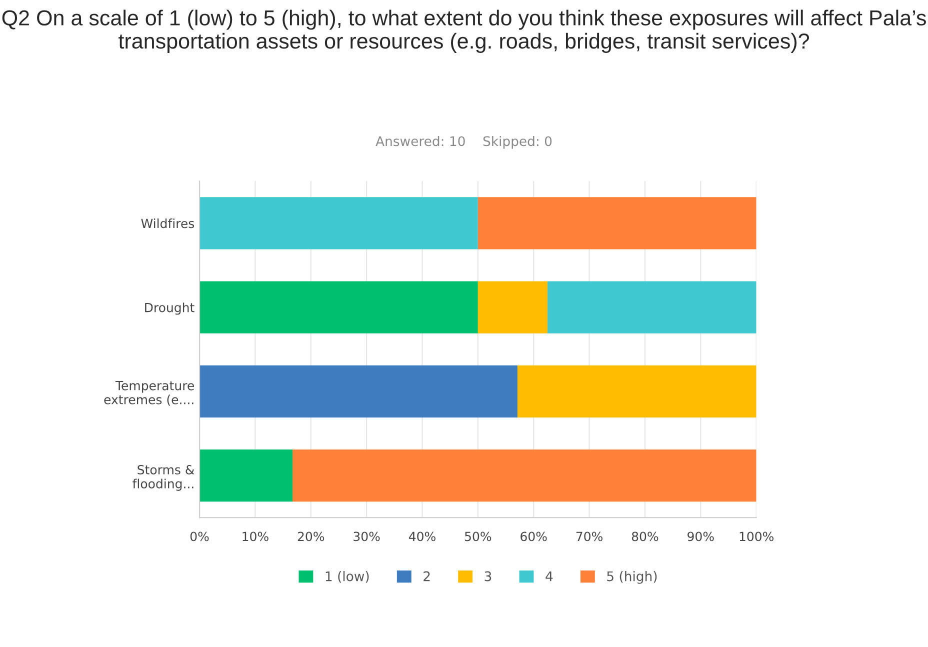 Image resolution: width=928 pixels, height=647 pixels. I want to click on chart-subtitle: Answered: 10 Skipped: 0, so click(464, 142).